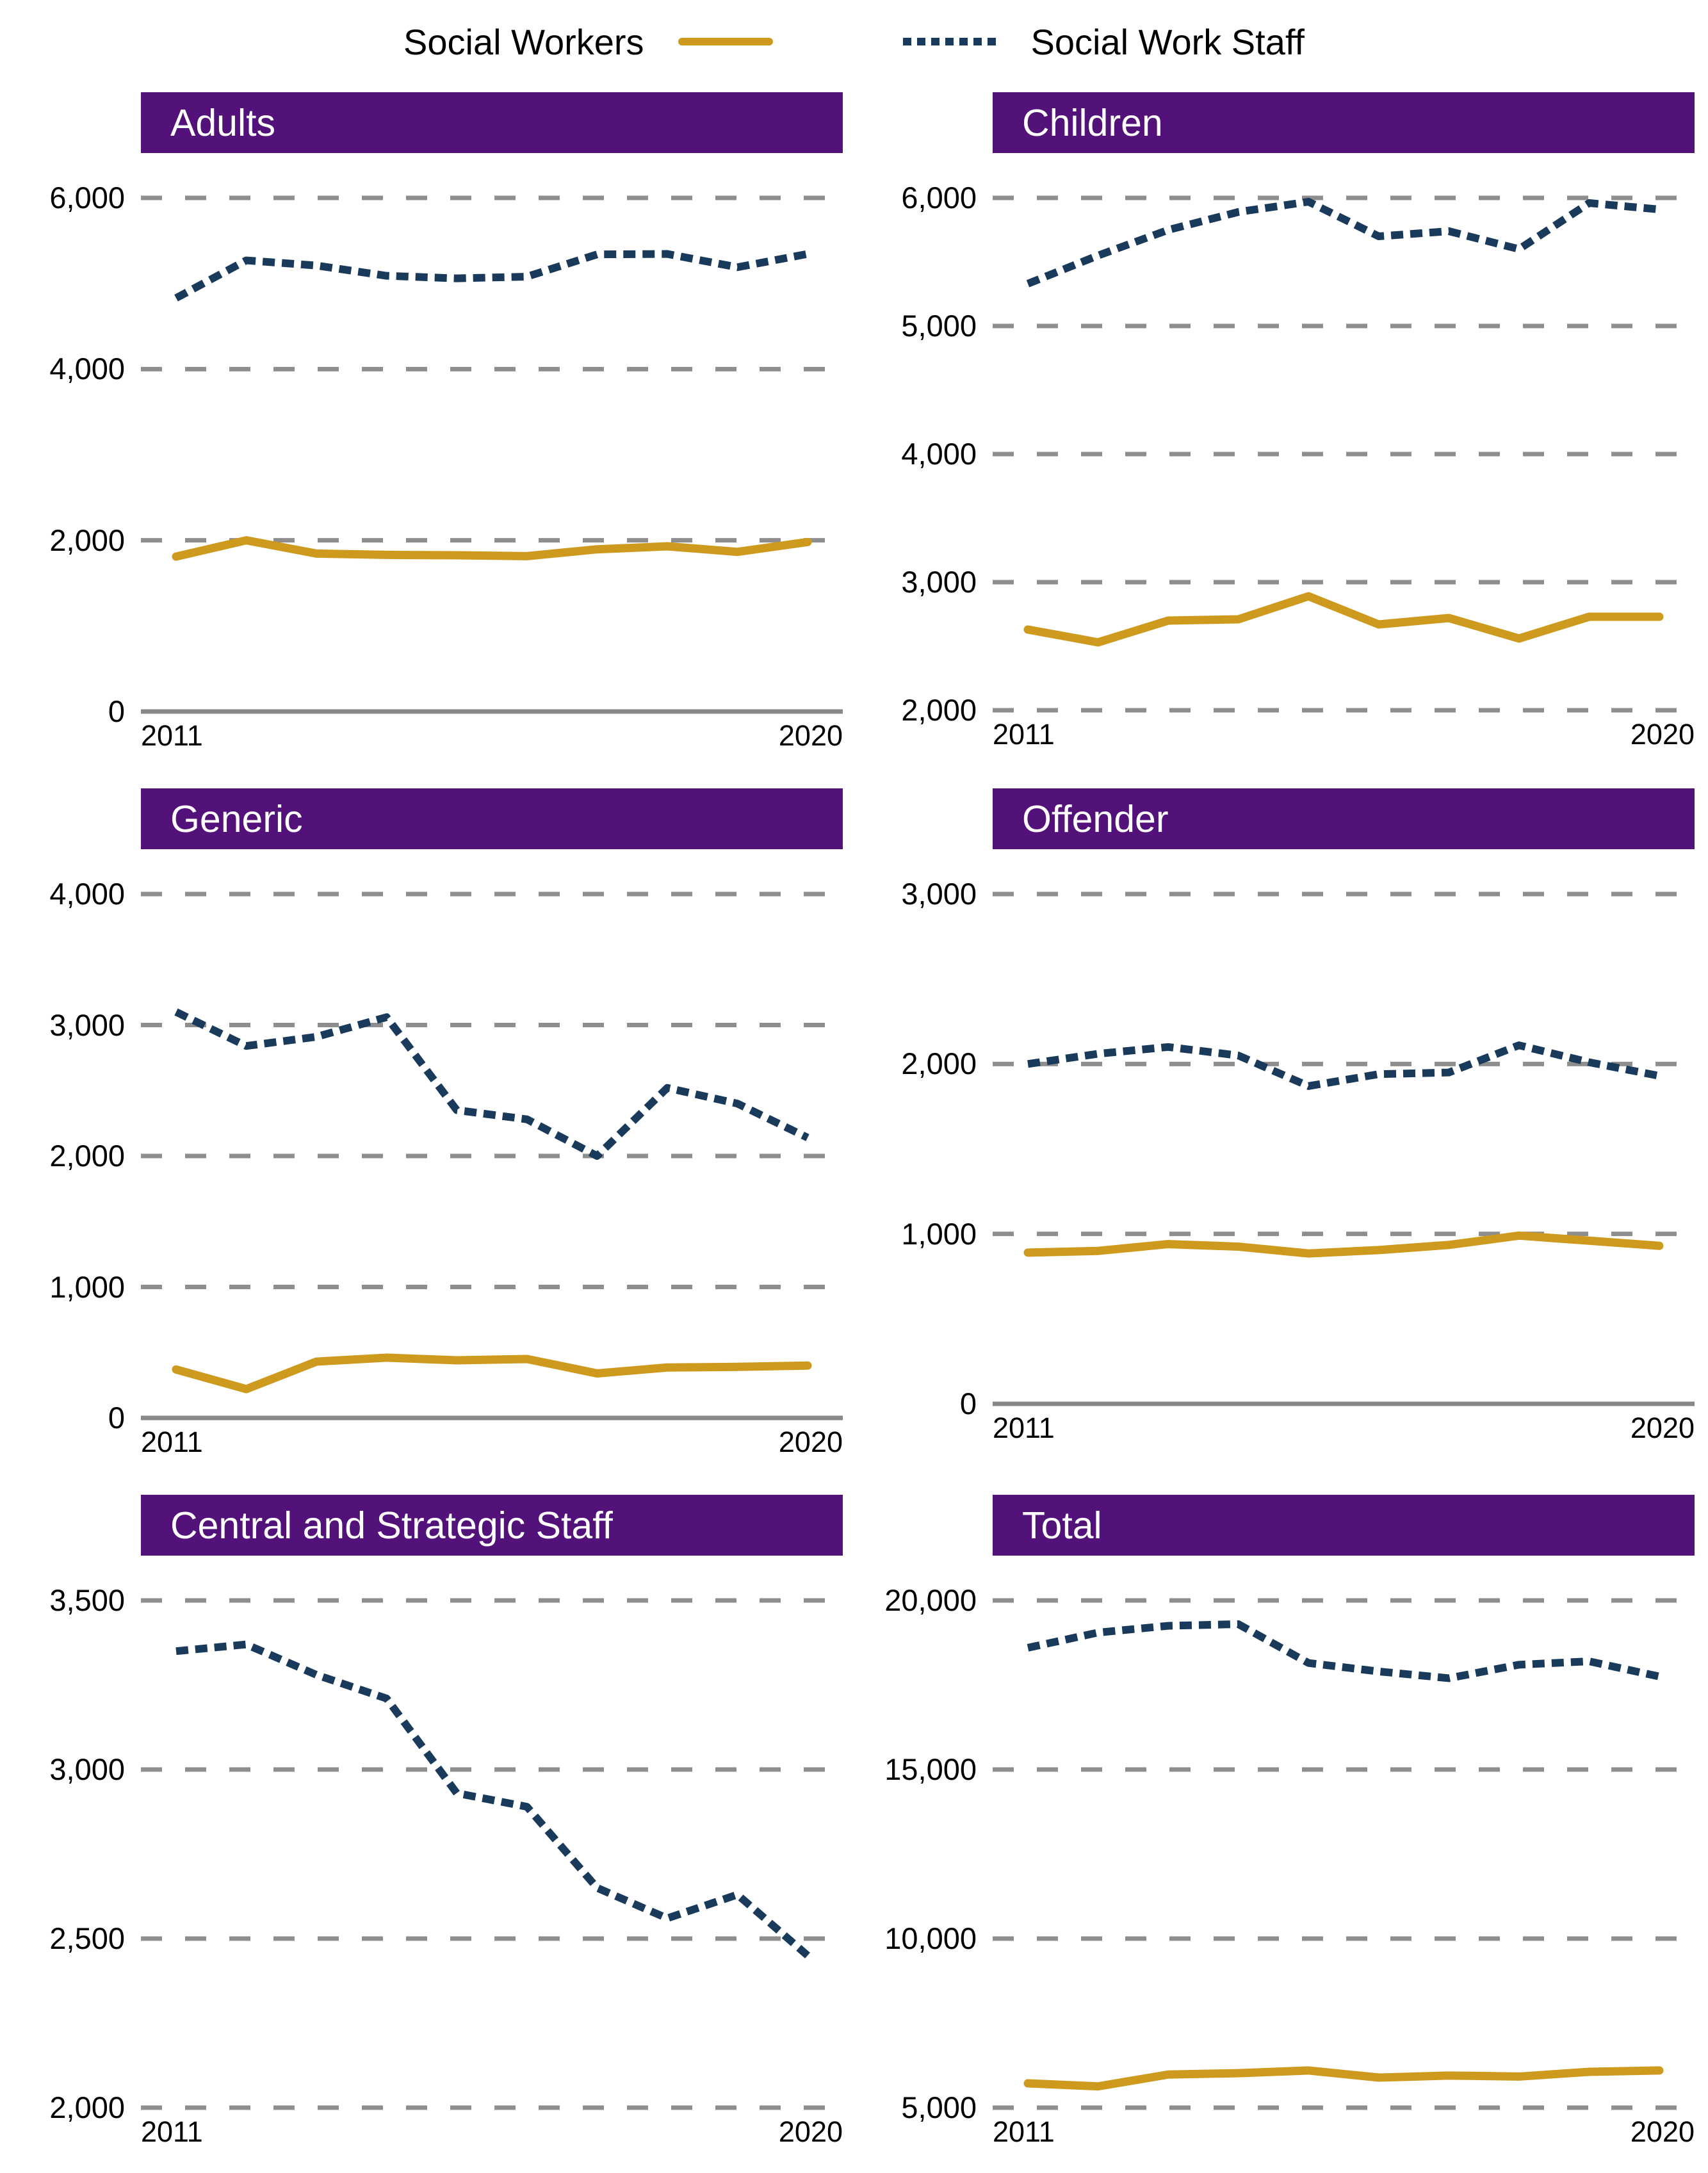 This screenshot has height=2173, width=1708. I want to click on y-tick-label-10,000: 10,000, so click(931, 1938).